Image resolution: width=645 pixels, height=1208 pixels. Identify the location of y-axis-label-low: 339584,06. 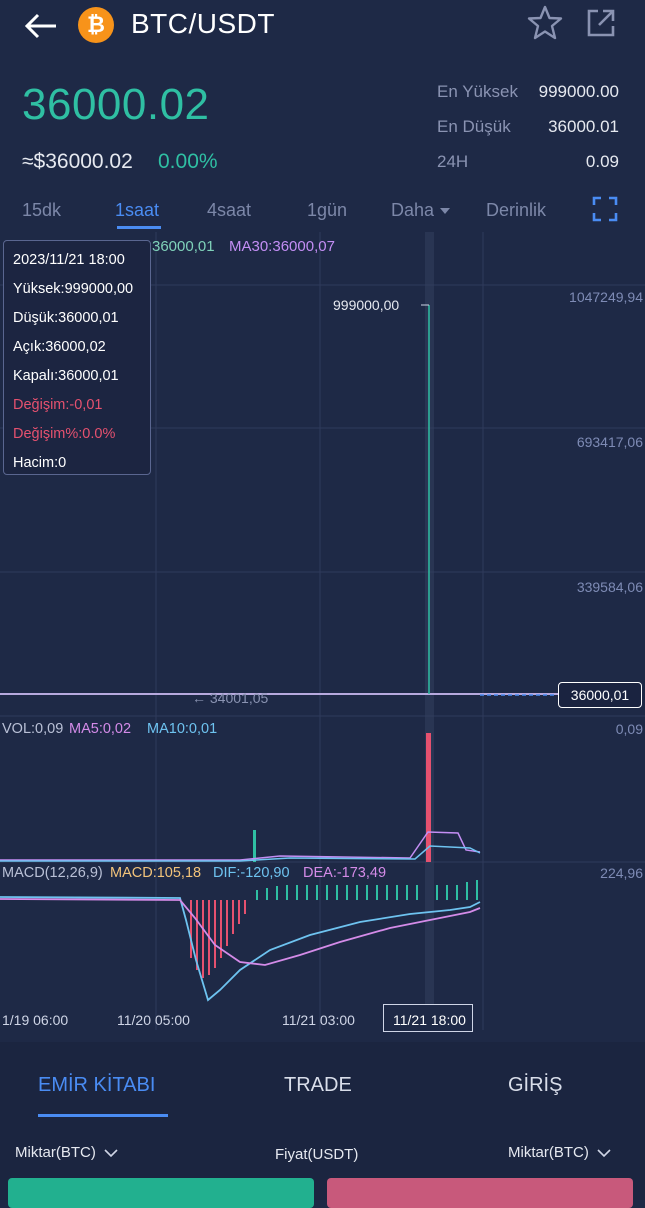
(609, 587).